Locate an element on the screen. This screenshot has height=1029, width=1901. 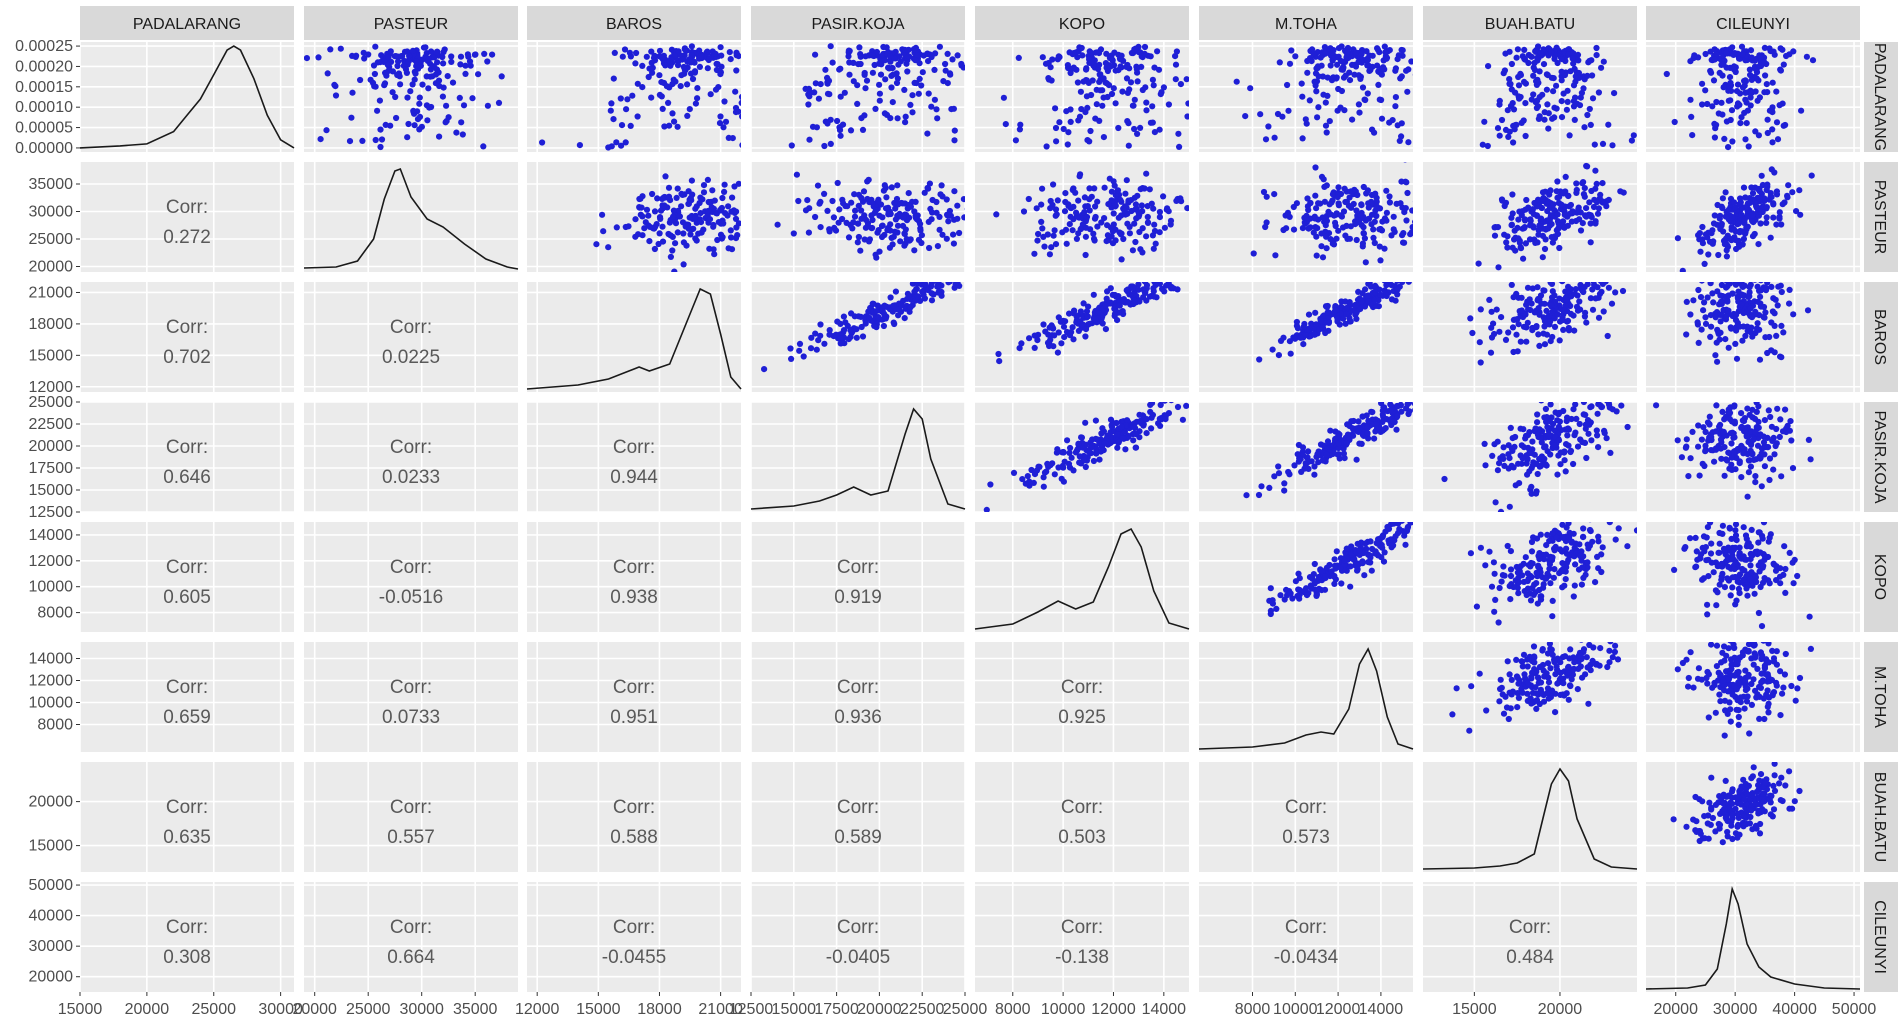
scatter-kopo-m-toha is located at coordinates (1339, 570).